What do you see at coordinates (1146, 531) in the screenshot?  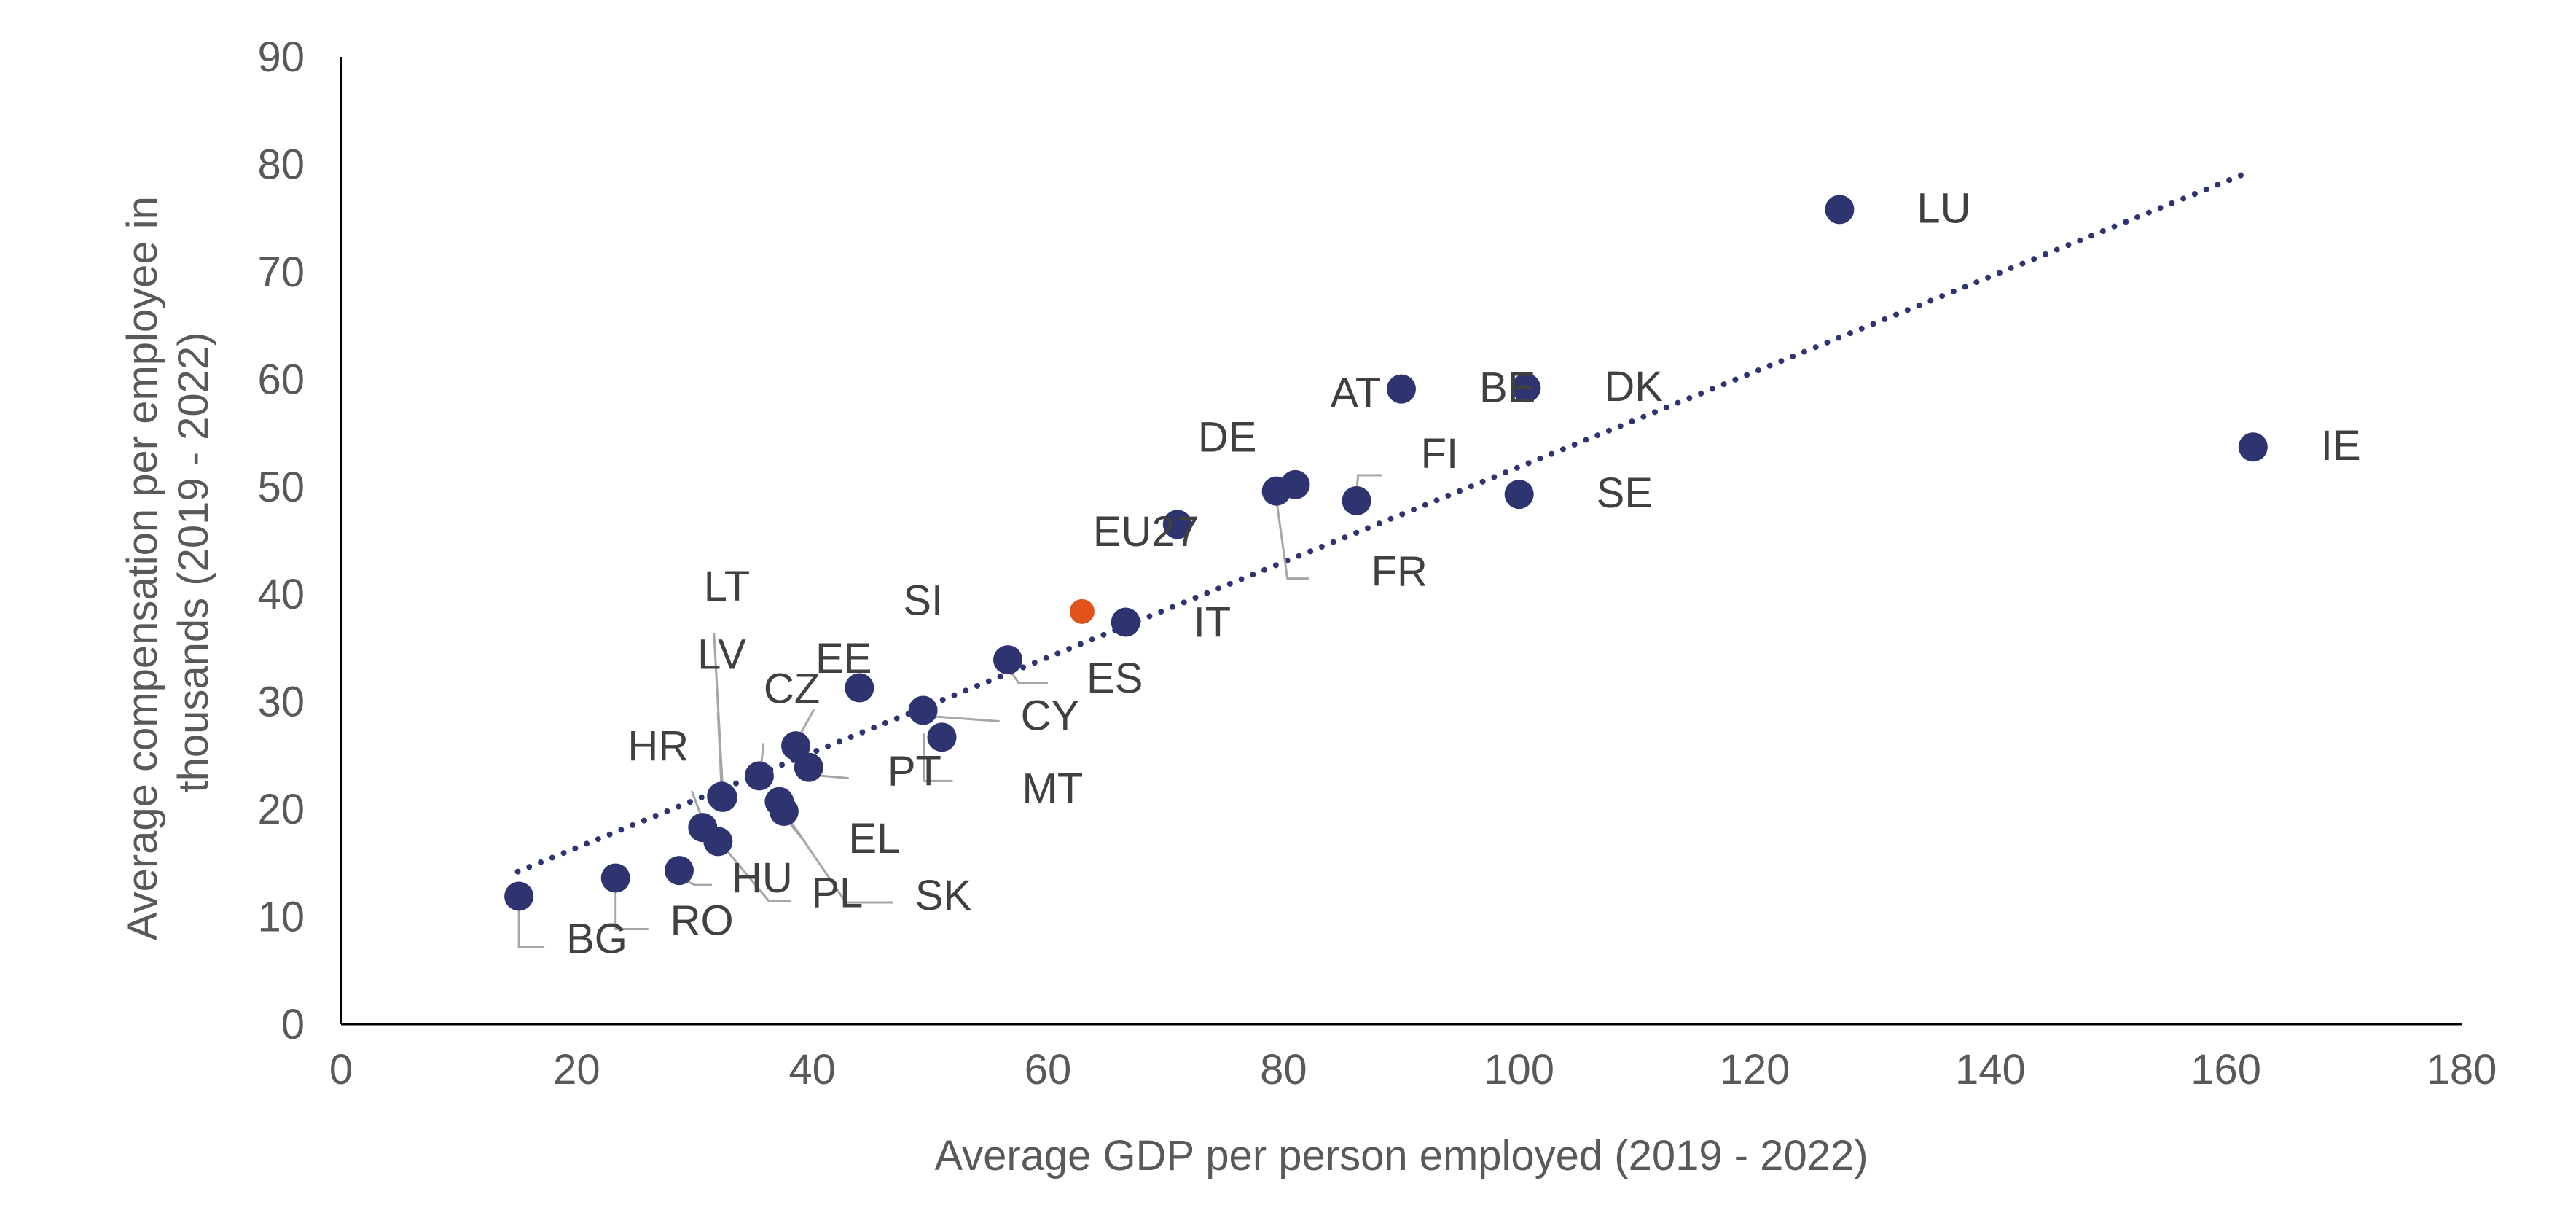 I see `point-label-eu27: EU27` at bounding box center [1146, 531].